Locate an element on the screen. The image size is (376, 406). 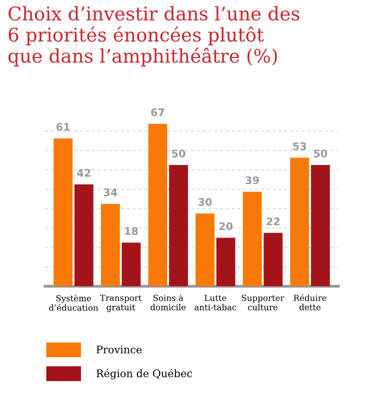
data-label: 39 is located at coordinates (252, 180).